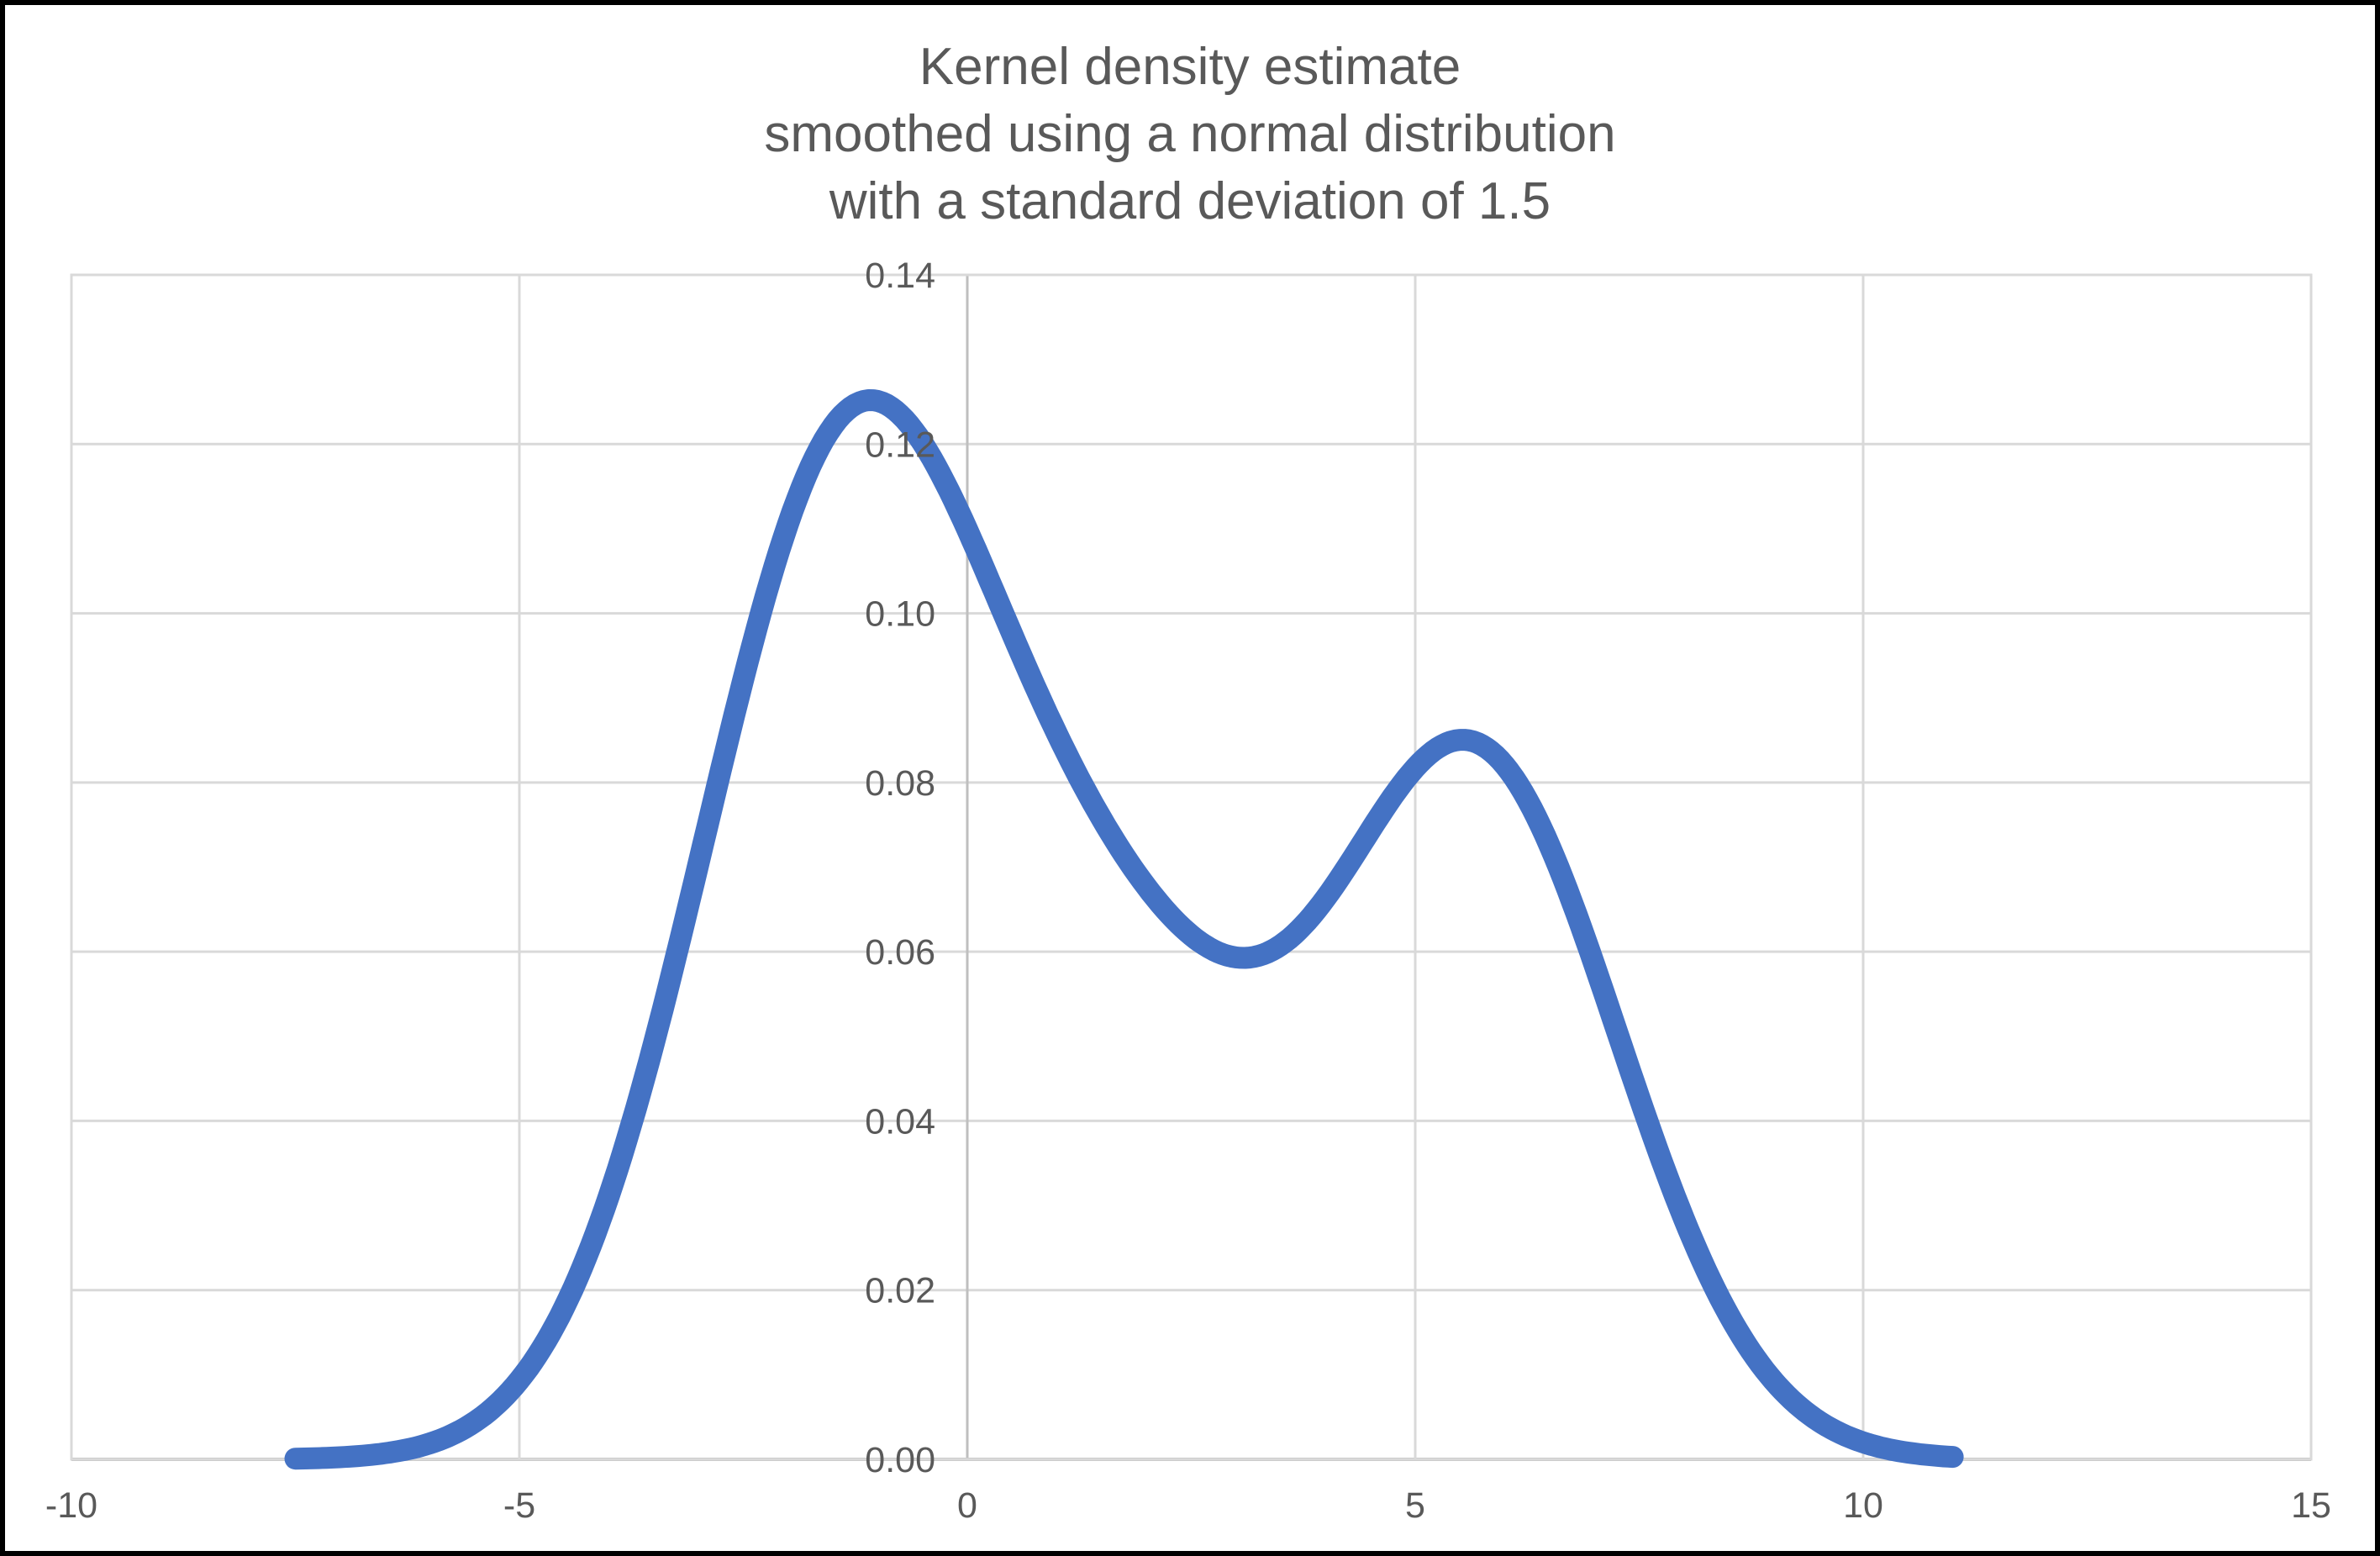 The image size is (2380, 1556). What do you see at coordinates (900, 614) in the screenshot?
I see `y-tick-label-0.10: 0.10` at bounding box center [900, 614].